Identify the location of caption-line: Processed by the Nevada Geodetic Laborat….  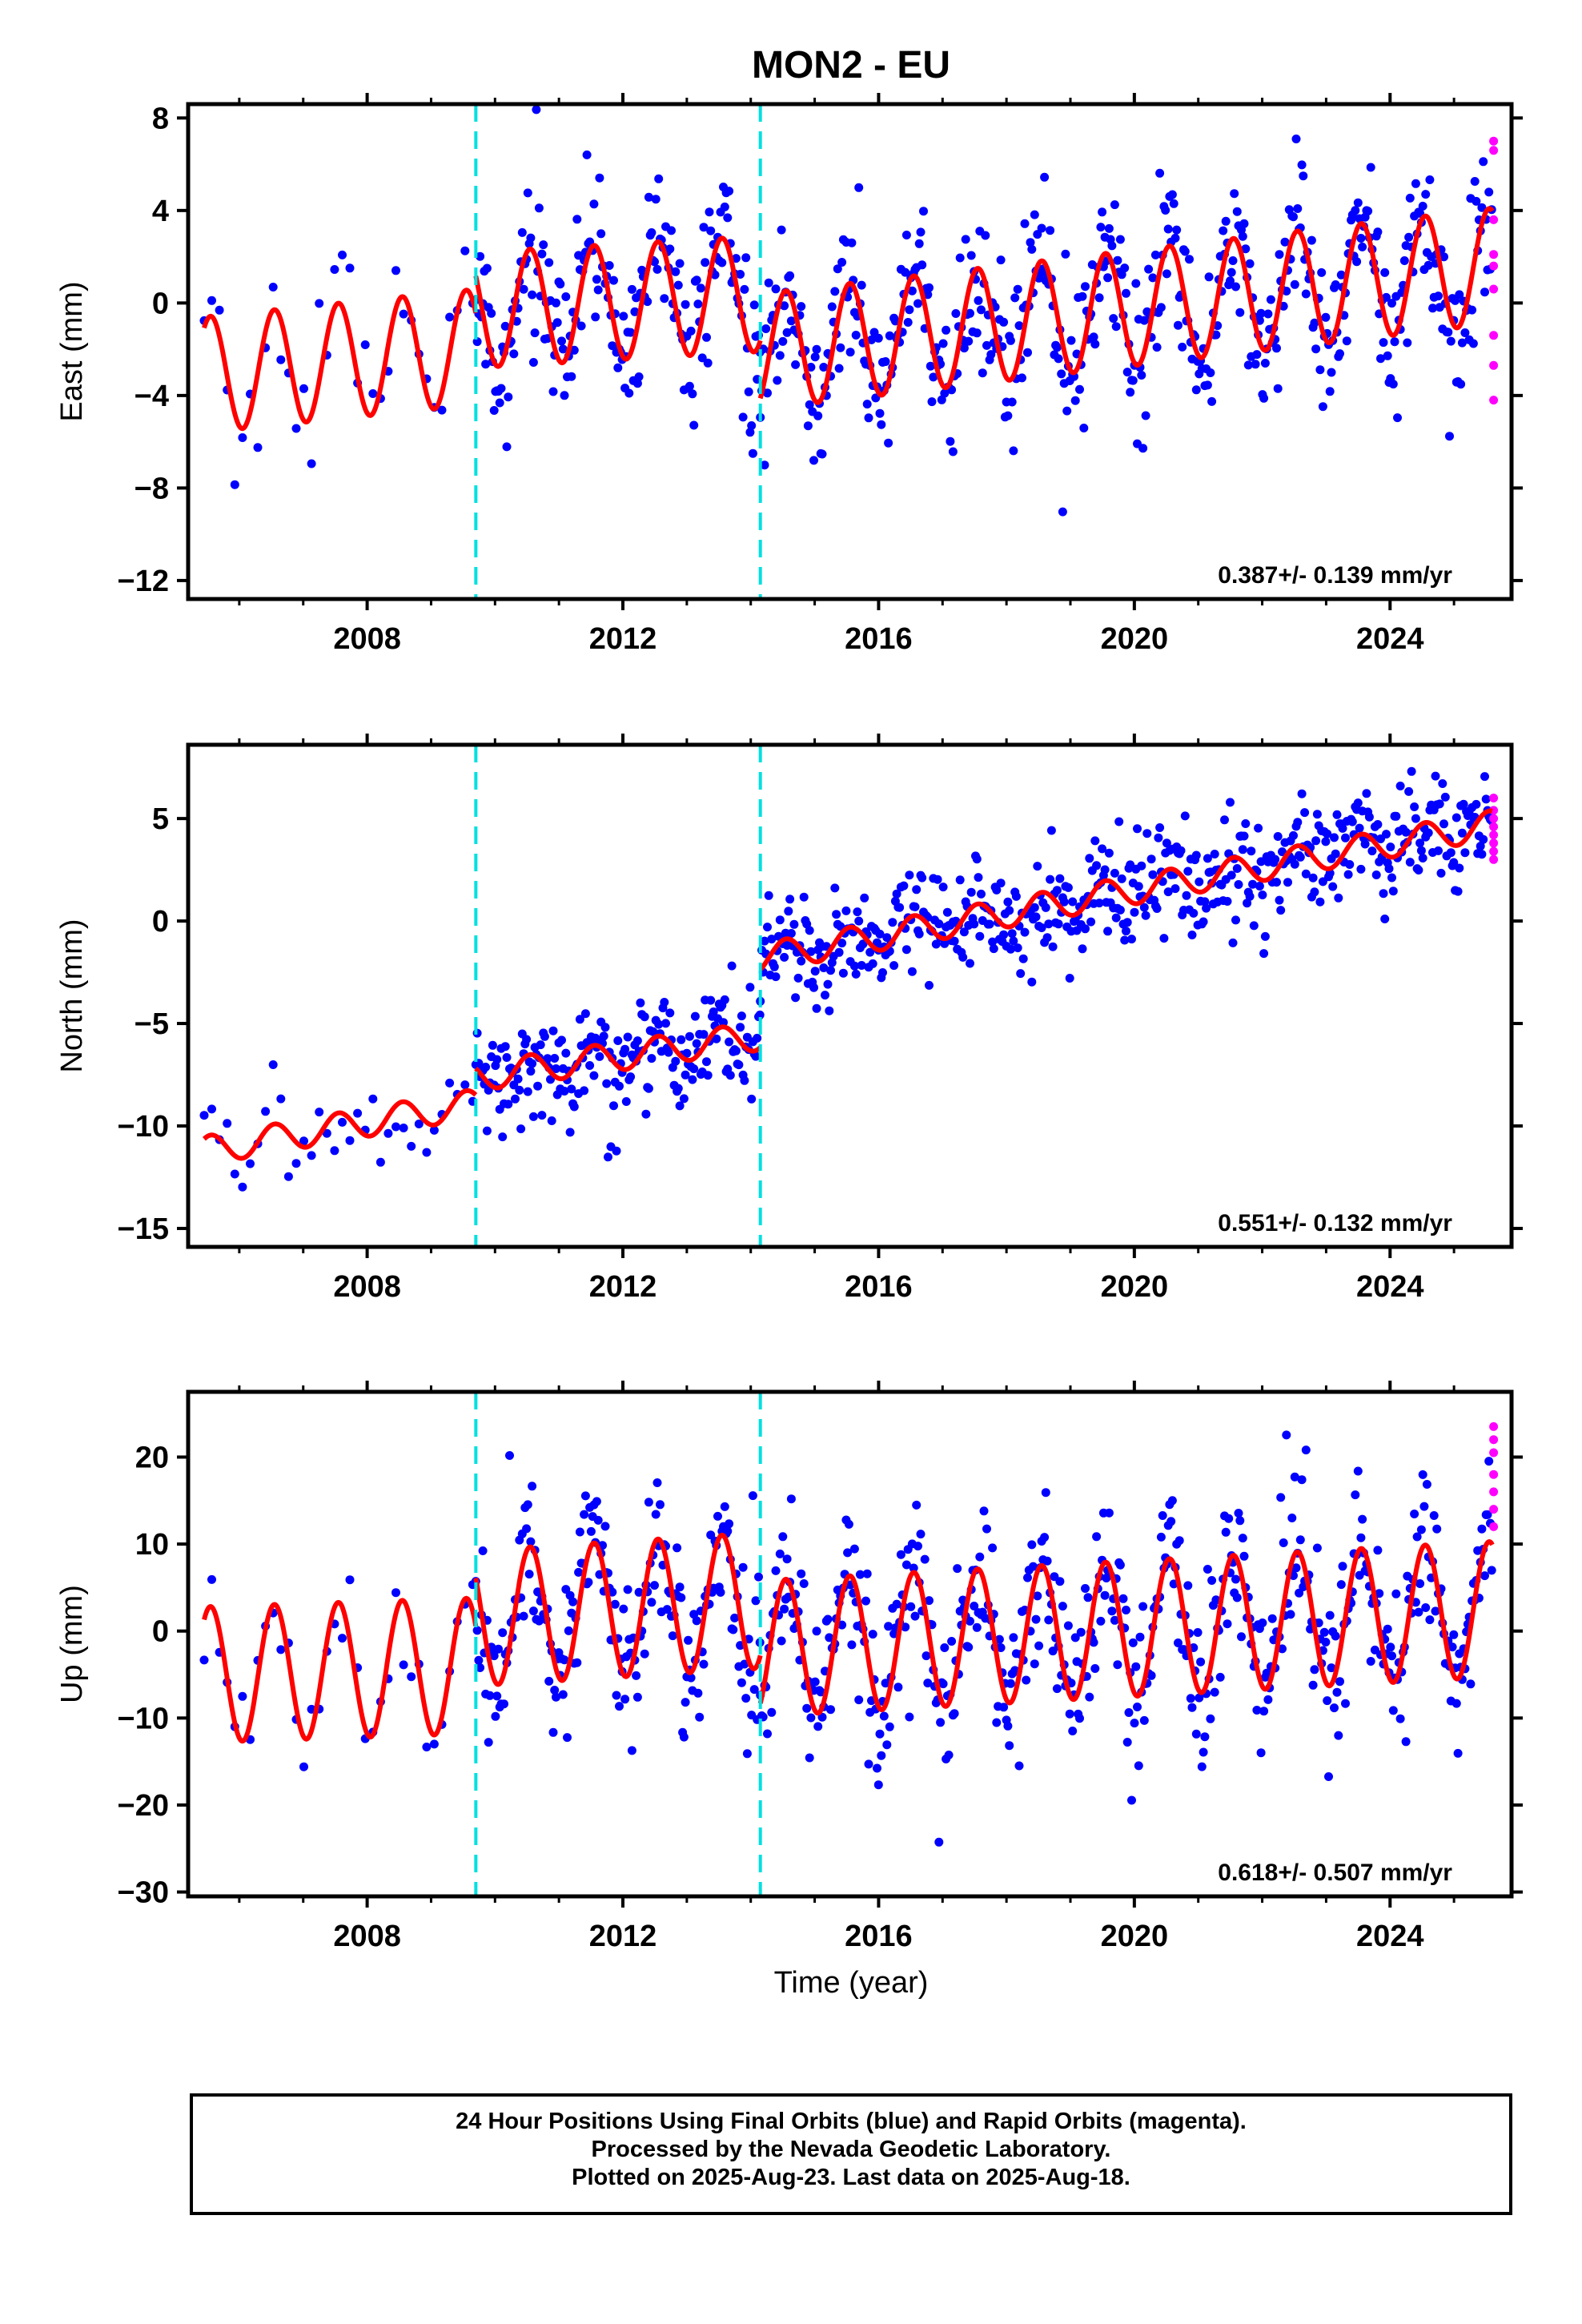
(851, 2150).